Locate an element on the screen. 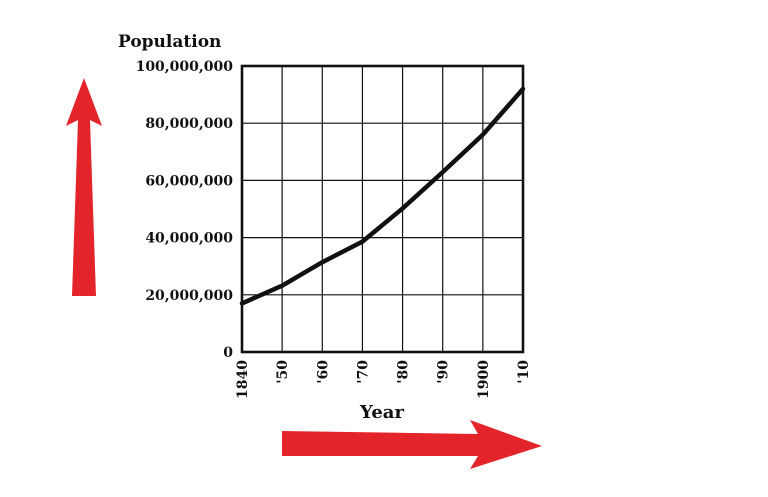 This screenshot has width=768, height=497. y-tick-label: 0 is located at coordinates (228, 353).